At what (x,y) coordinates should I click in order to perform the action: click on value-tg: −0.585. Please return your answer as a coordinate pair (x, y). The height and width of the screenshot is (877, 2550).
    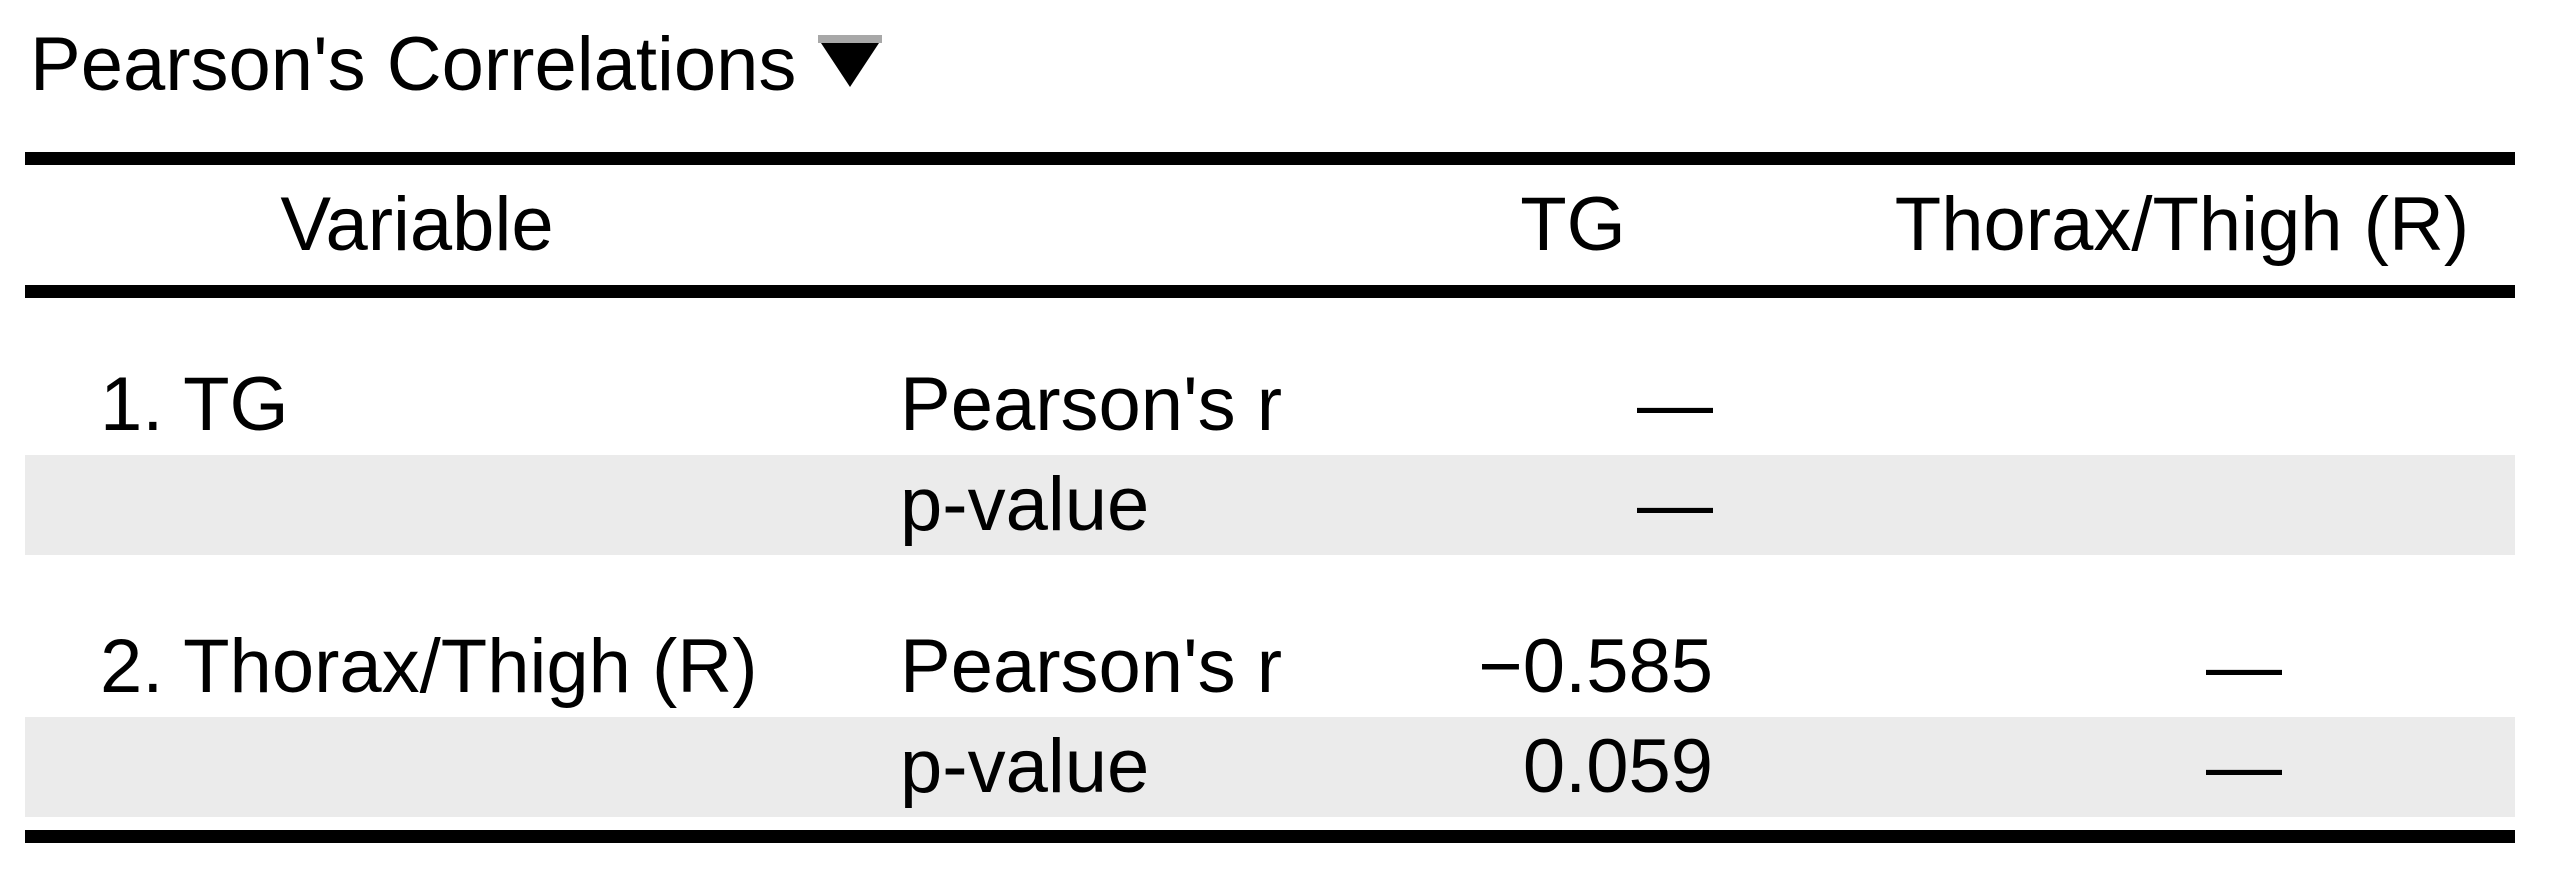
    Looking at the image, I should click on (1595, 666).